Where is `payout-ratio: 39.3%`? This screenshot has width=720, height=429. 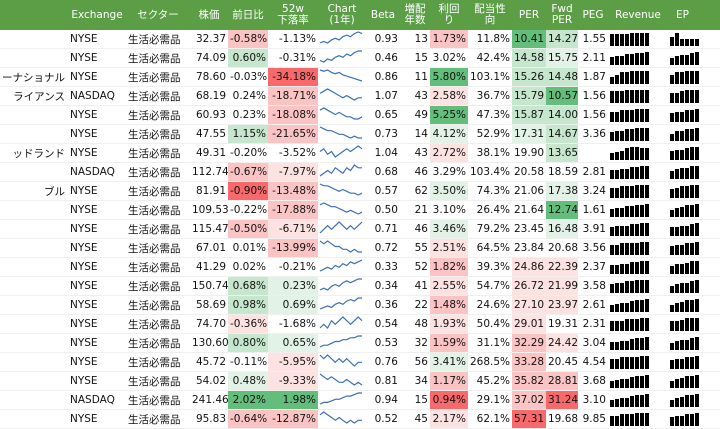
payout-ratio: 39.3% is located at coordinates (490, 267).